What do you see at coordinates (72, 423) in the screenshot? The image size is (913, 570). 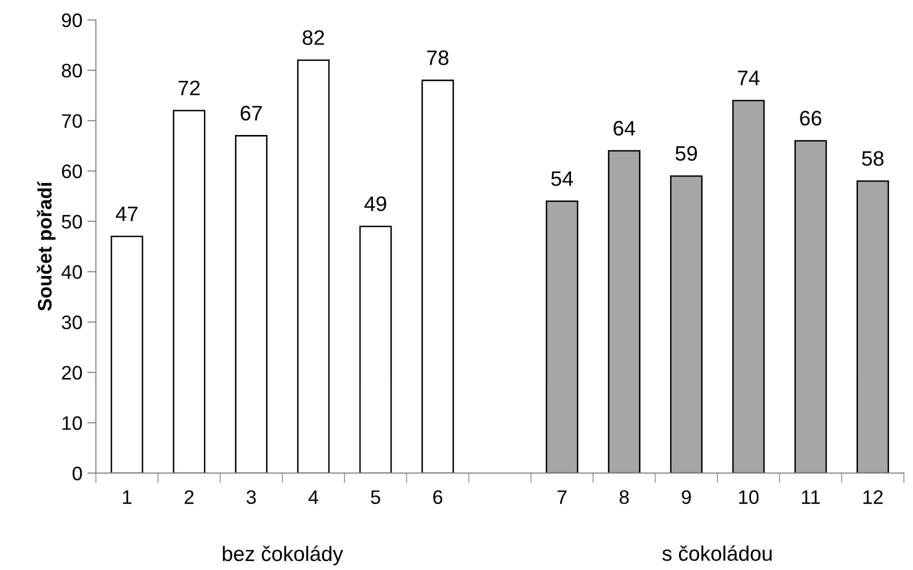 I see `y-tick-label: 10` at bounding box center [72, 423].